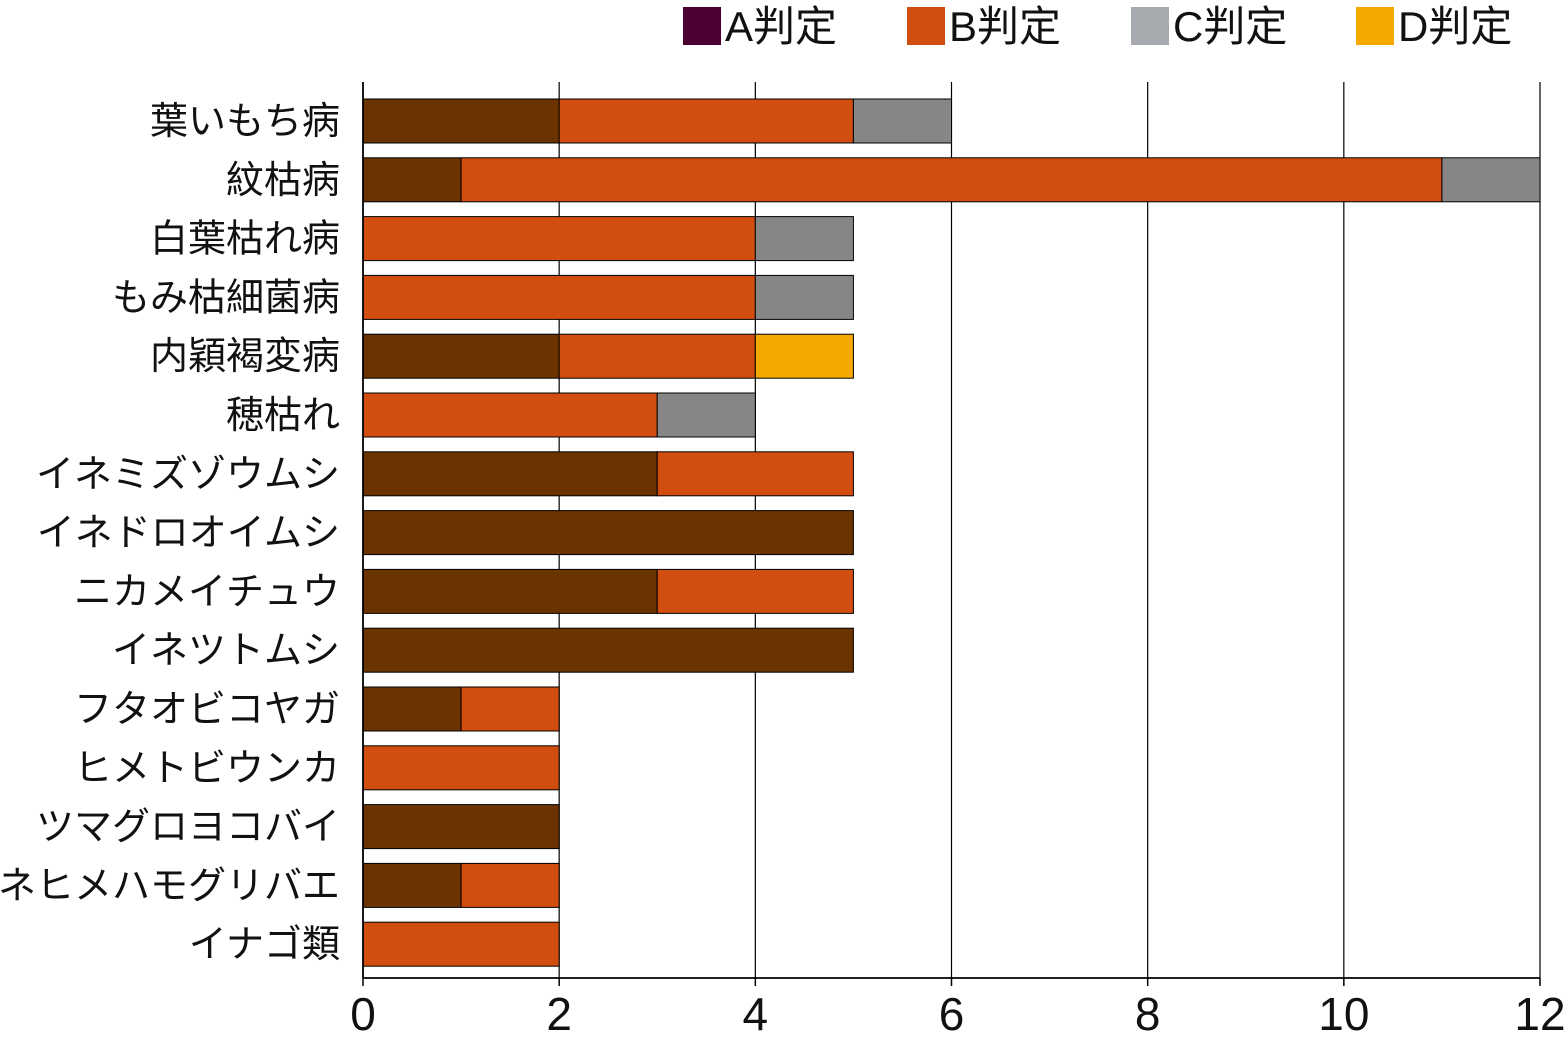 This screenshot has height=1040, width=1567. What do you see at coordinates (245, 122) in the screenshot?
I see `category-label: 葉いもち病` at bounding box center [245, 122].